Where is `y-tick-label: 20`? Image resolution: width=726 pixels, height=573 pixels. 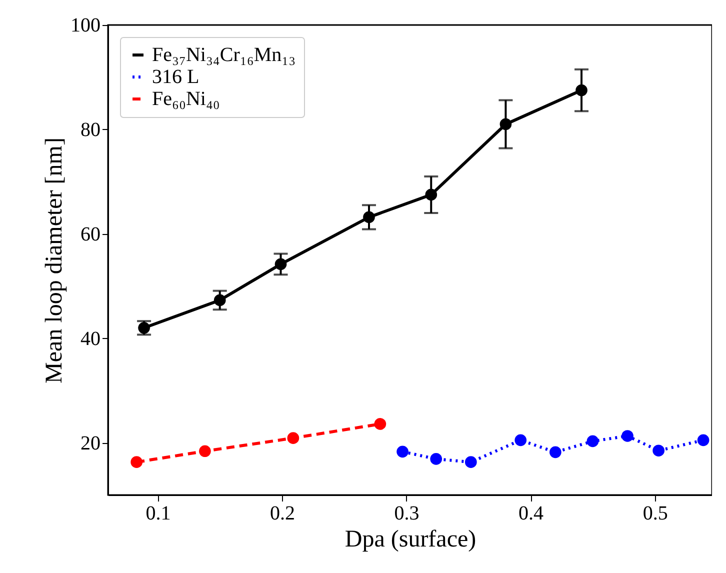 y-tick-label: 20 is located at coordinates (90, 443).